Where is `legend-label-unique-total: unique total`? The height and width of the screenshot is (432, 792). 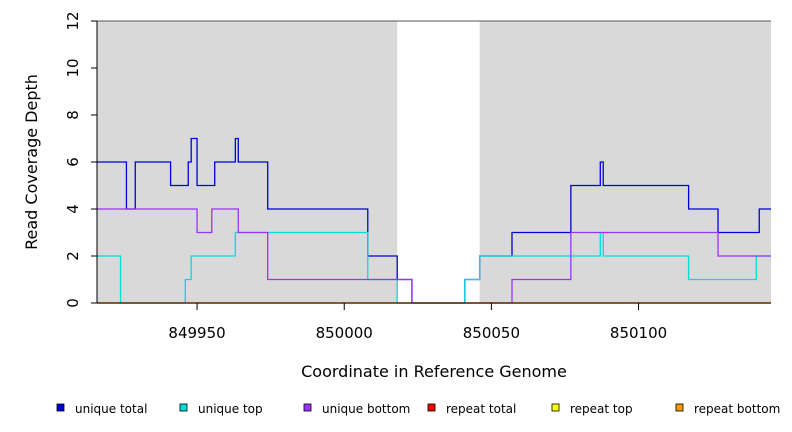
legend-label-unique-total: unique total is located at coordinates (111, 409).